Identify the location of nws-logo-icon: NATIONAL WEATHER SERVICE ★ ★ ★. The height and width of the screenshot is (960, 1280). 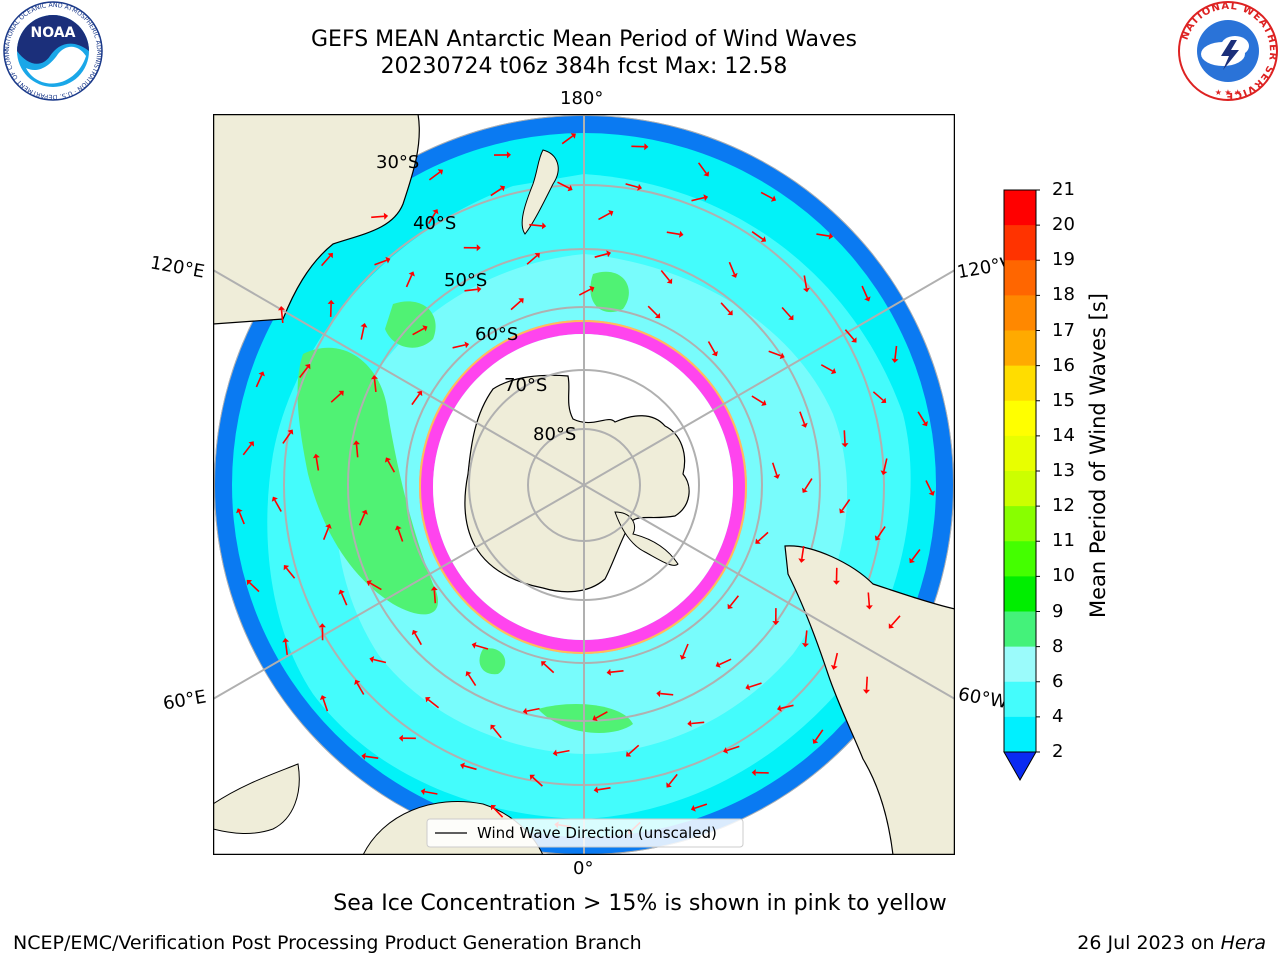
(1228, 51).